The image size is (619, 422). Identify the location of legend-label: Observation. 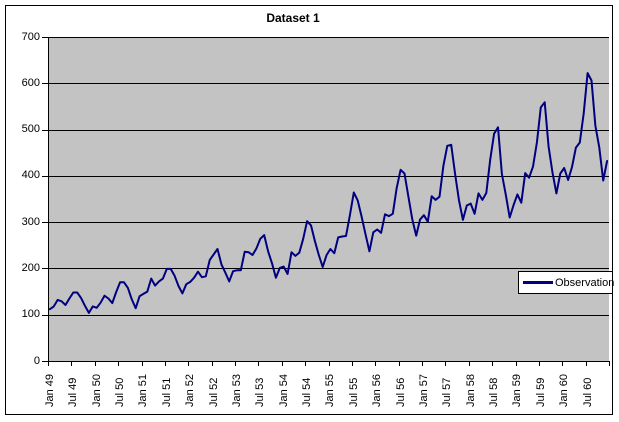
(585, 282).